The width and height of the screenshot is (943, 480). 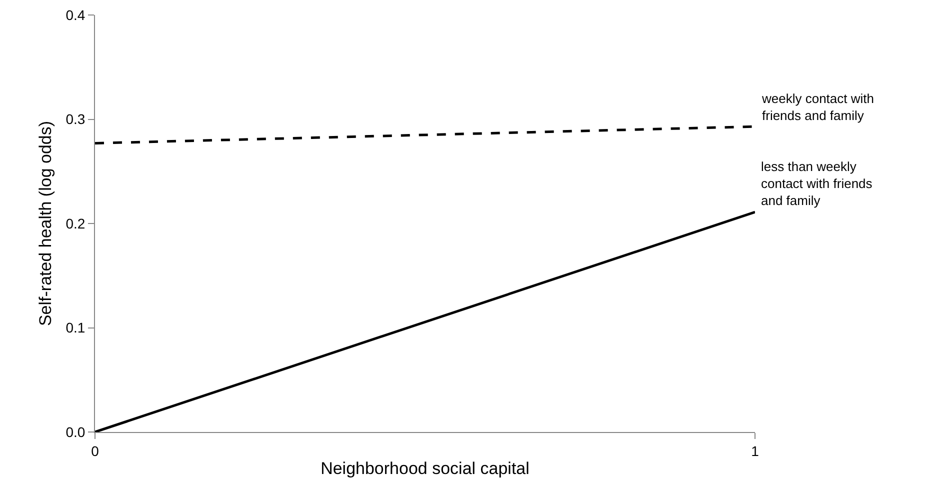 I want to click on y-tick-label: 0.2, so click(x=76, y=223).